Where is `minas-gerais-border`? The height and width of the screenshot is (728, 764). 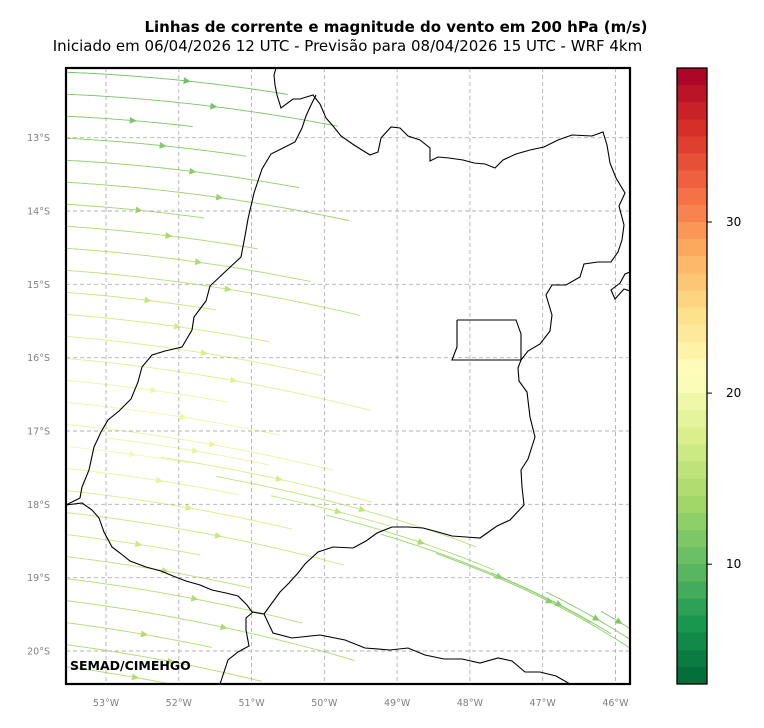
minas-gerais-border is located at coordinates (620, 285).